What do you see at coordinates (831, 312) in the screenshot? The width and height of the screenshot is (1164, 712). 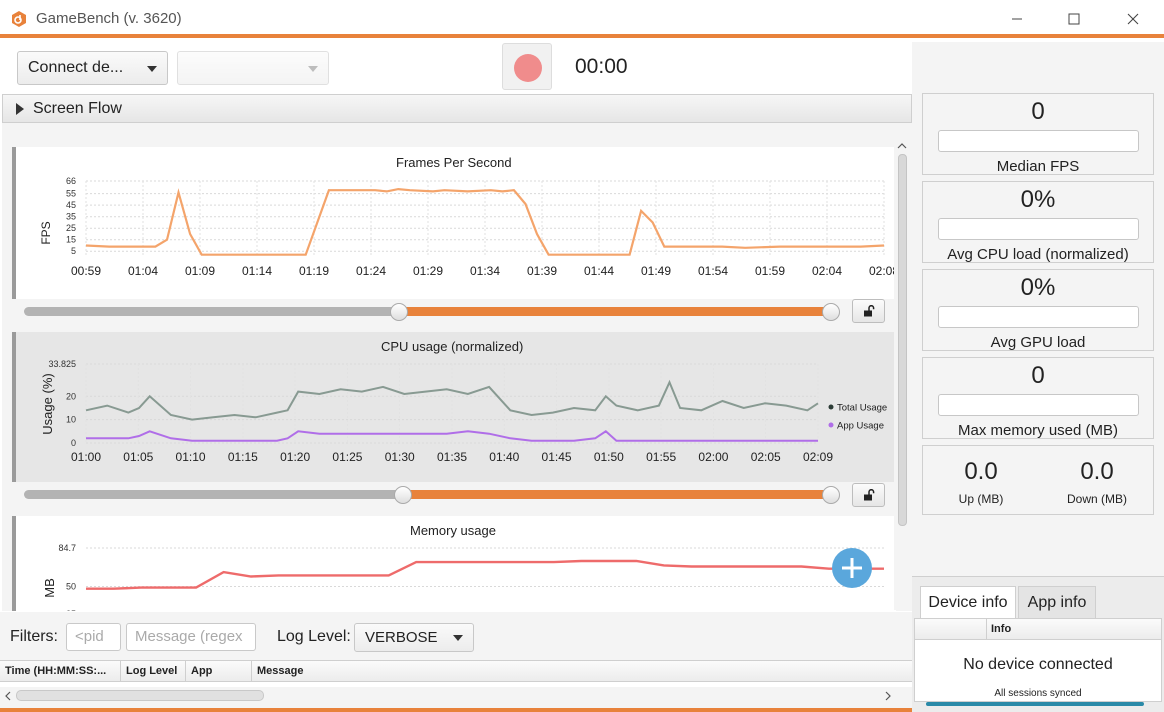 I see `fps-slider-right-handle` at bounding box center [831, 312].